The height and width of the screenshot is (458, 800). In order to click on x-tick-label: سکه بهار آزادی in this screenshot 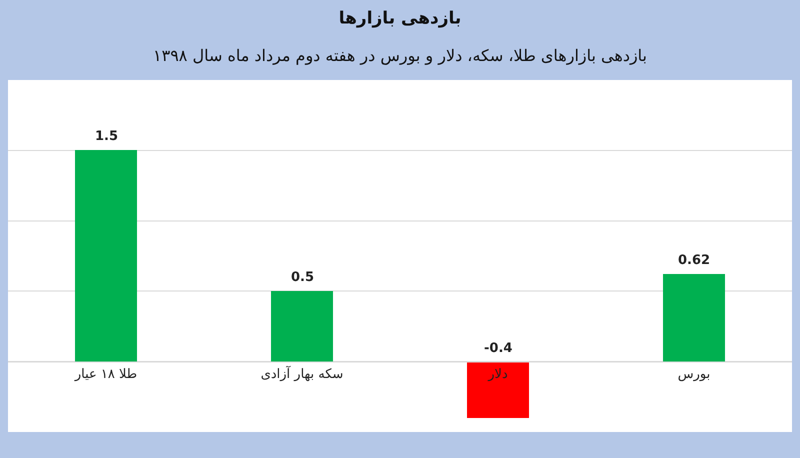, I will do `click(302, 373)`.